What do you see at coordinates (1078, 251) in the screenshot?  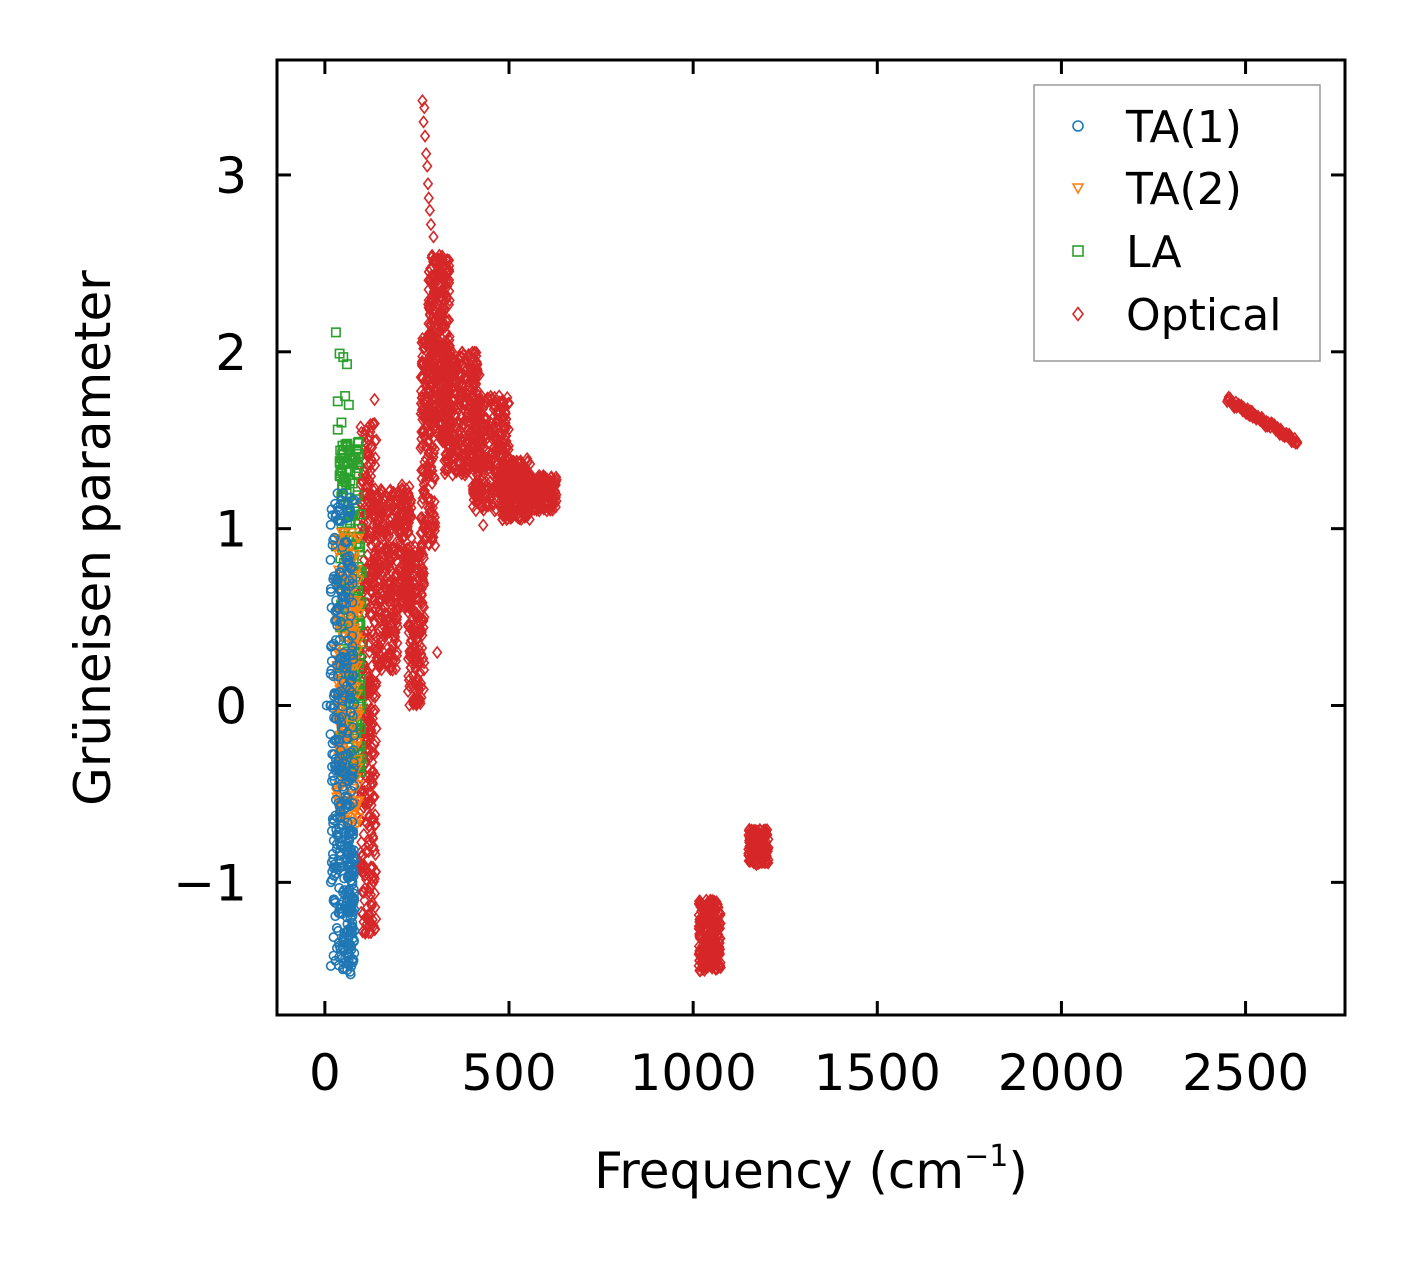 I see `legend-marker-la` at bounding box center [1078, 251].